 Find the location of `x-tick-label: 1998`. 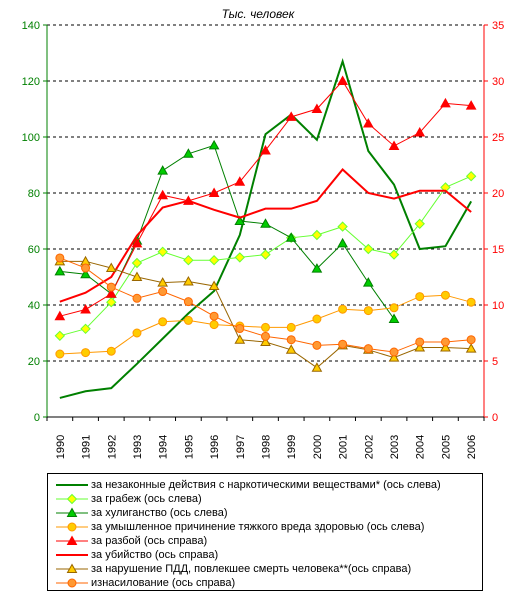

x-tick-label: 1998 is located at coordinates (267, 447).